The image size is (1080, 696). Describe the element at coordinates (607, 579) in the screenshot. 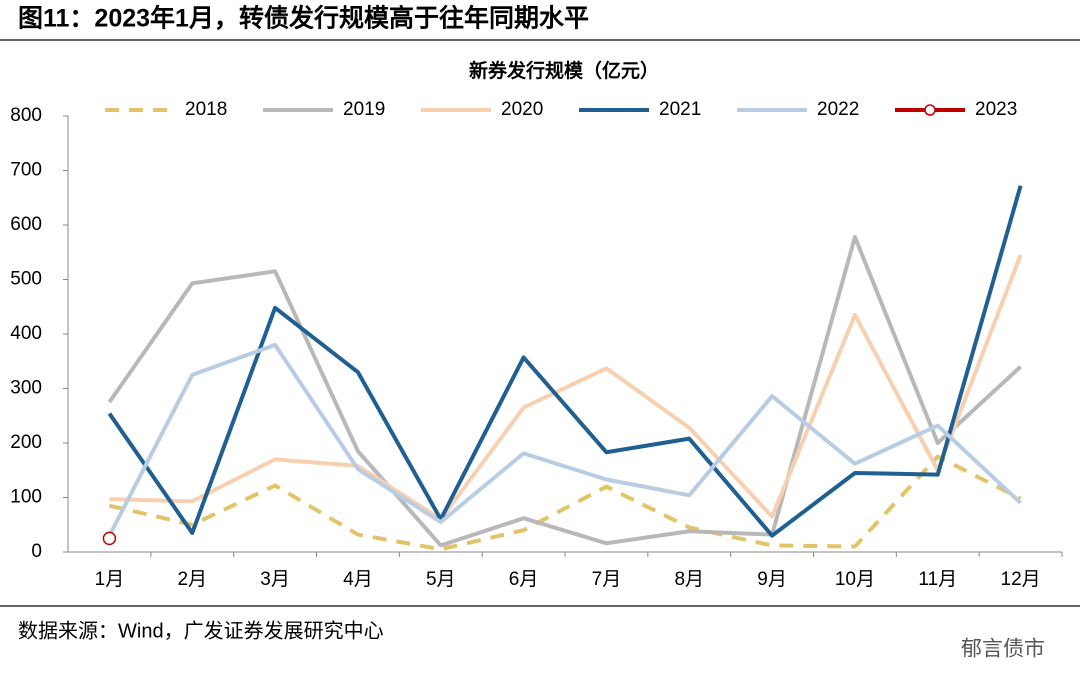

I see `x-tick-label: 7月` at that location.